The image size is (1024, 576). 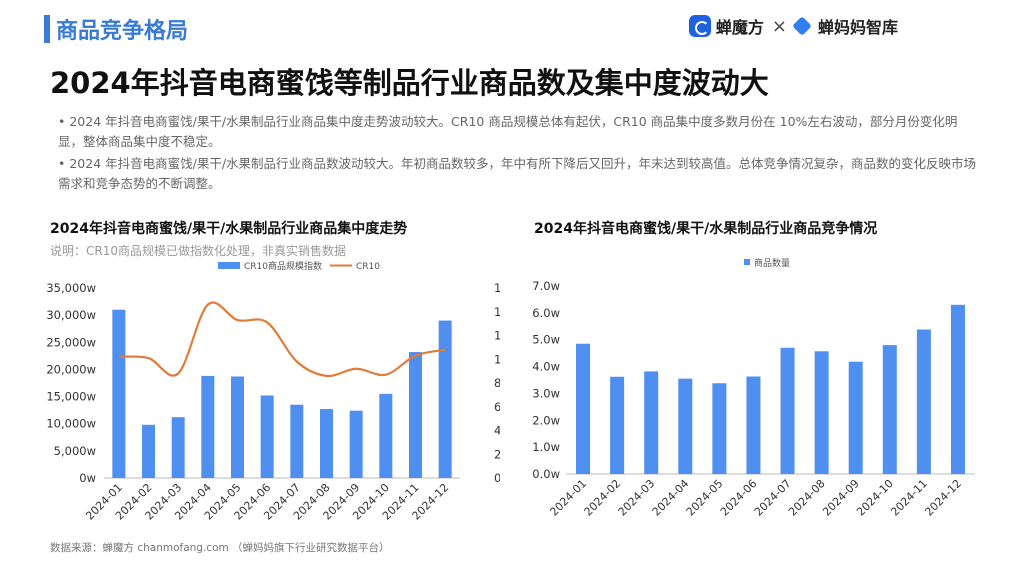 I want to click on chanmama-logo-icon, so click(x=802, y=26).